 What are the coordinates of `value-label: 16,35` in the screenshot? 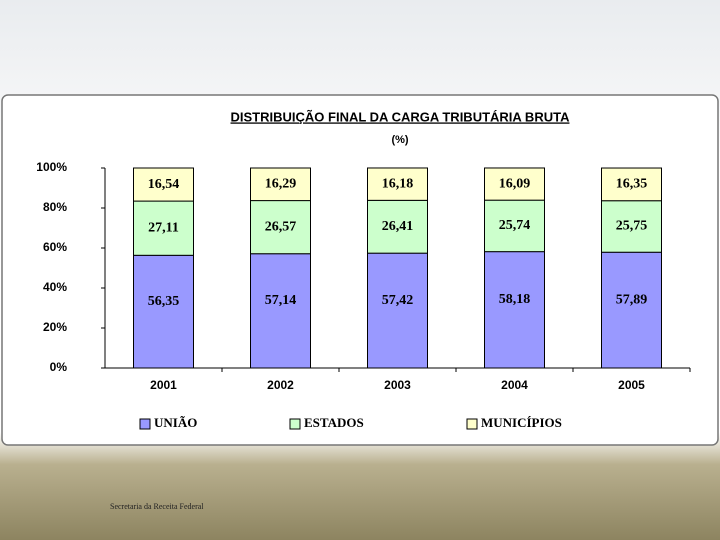 It's located at (632, 184).